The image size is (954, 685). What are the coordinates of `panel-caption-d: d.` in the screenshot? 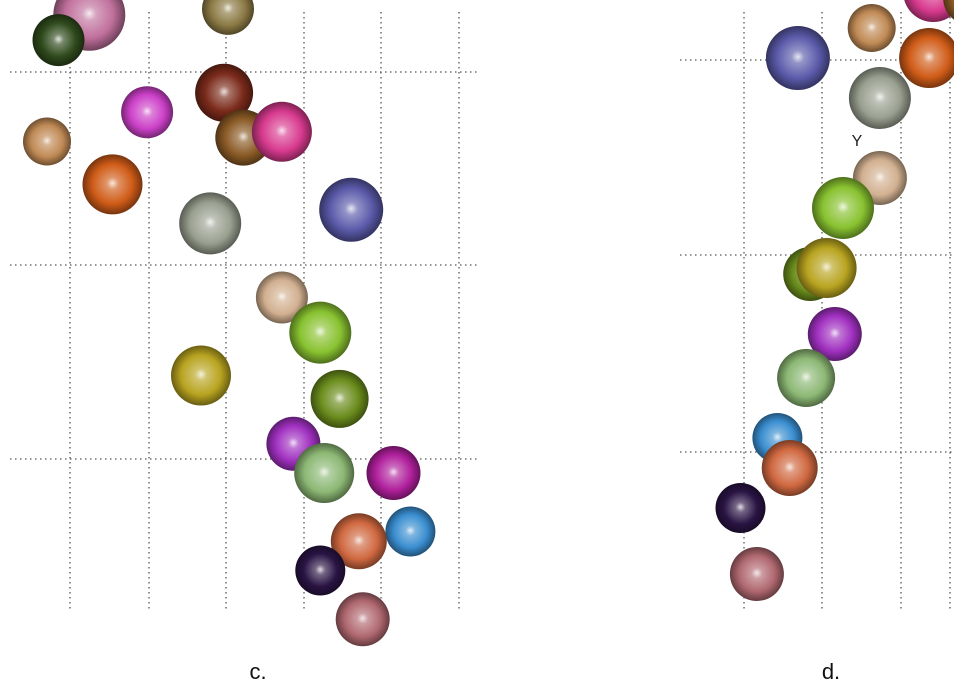 It's located at (831, 671).